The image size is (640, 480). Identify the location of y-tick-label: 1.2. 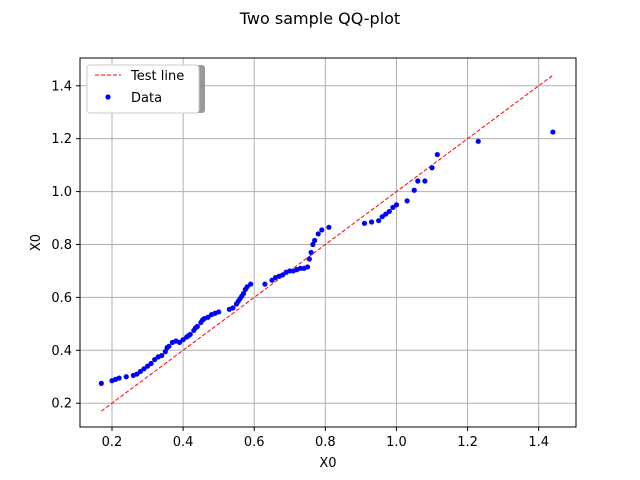
(61, 139).